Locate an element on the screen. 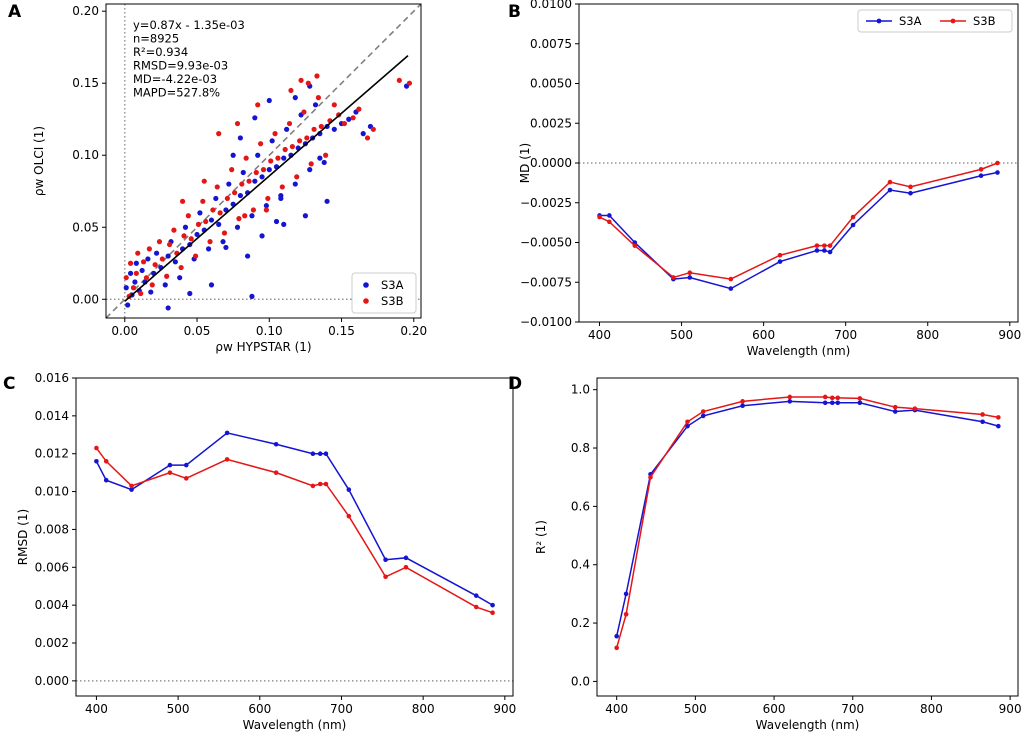  x-tick-label: 700 is located at coordinates (341, 709).